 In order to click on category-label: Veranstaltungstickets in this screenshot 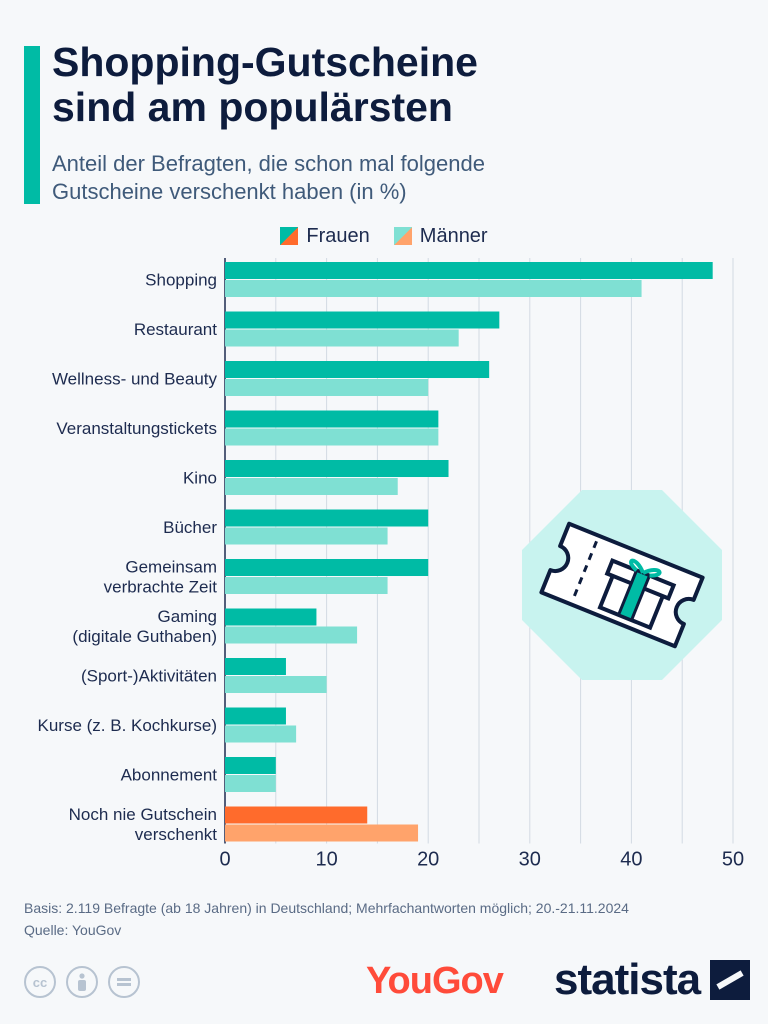, I will do `click(136, 428)`.